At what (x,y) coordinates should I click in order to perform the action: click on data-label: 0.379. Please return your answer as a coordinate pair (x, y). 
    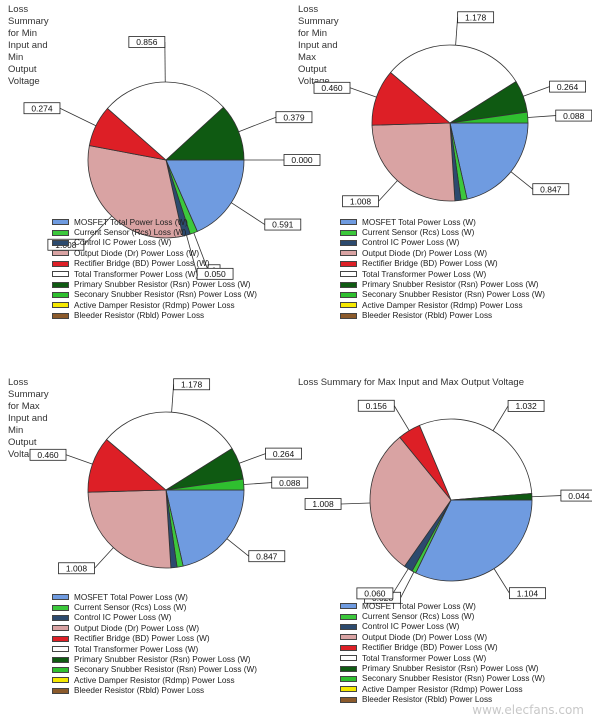
    Looking at the image, I should click on (294, 117).